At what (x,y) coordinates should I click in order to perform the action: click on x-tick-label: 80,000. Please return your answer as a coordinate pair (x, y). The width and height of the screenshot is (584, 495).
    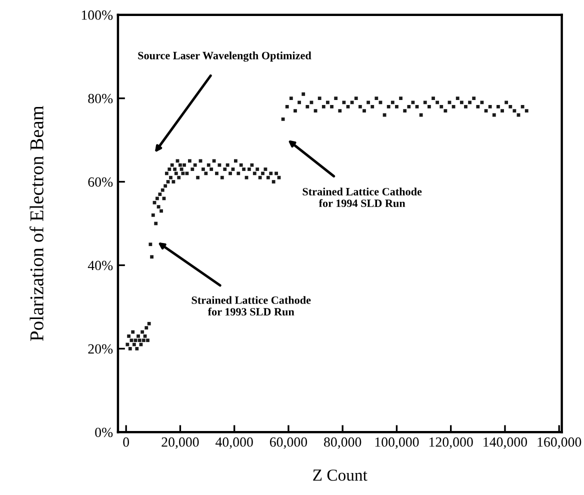
    Looking at the image, I should click on (343, 443).